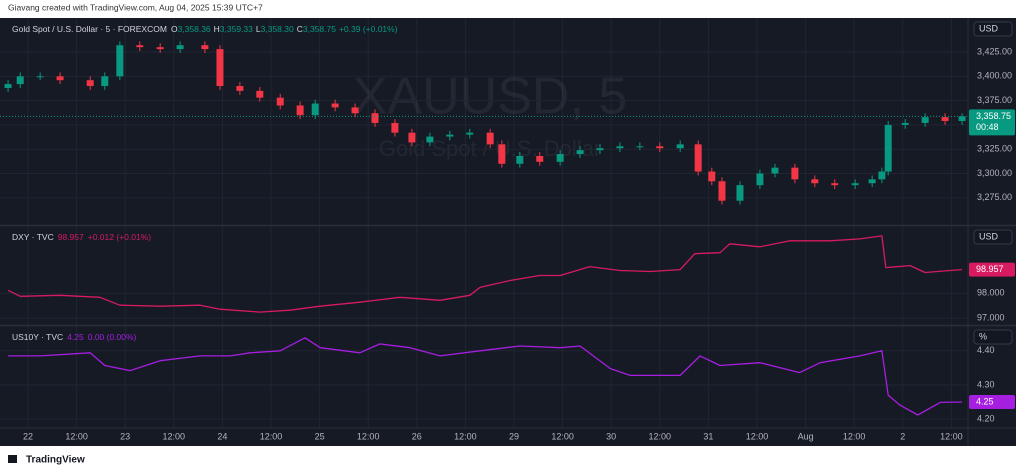 The image size is (1024, 472). What do you see at coordinates (902, 436) in the screenshot?
I see `x-tick-label: 2` at bounding box center [902, 436].